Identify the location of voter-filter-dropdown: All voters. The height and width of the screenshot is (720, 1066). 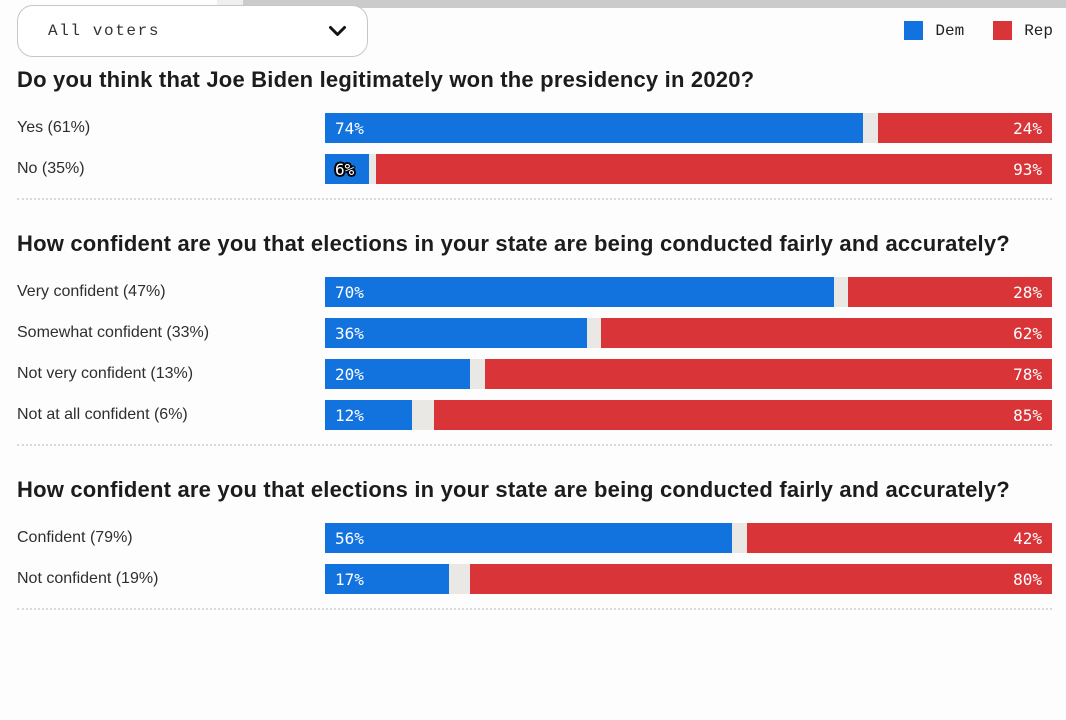
(192, 31).